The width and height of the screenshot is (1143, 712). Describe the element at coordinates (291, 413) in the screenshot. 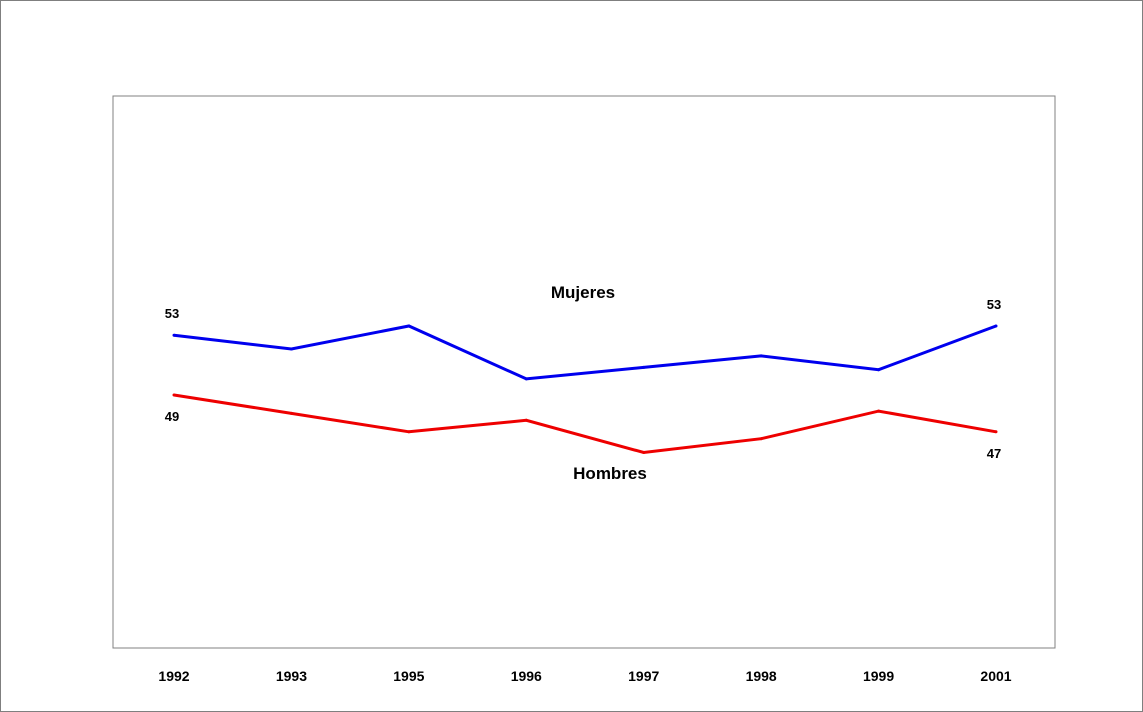

I see `data-point-hombres-1993` at that location.